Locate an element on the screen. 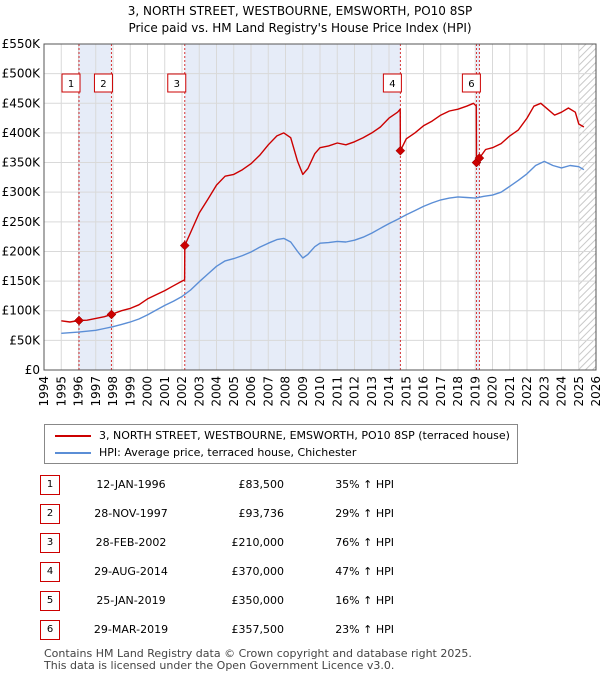 The height and width of the screenshot is (680, 600). x-tick-label: 2025 is located at coordinates (579, 391).